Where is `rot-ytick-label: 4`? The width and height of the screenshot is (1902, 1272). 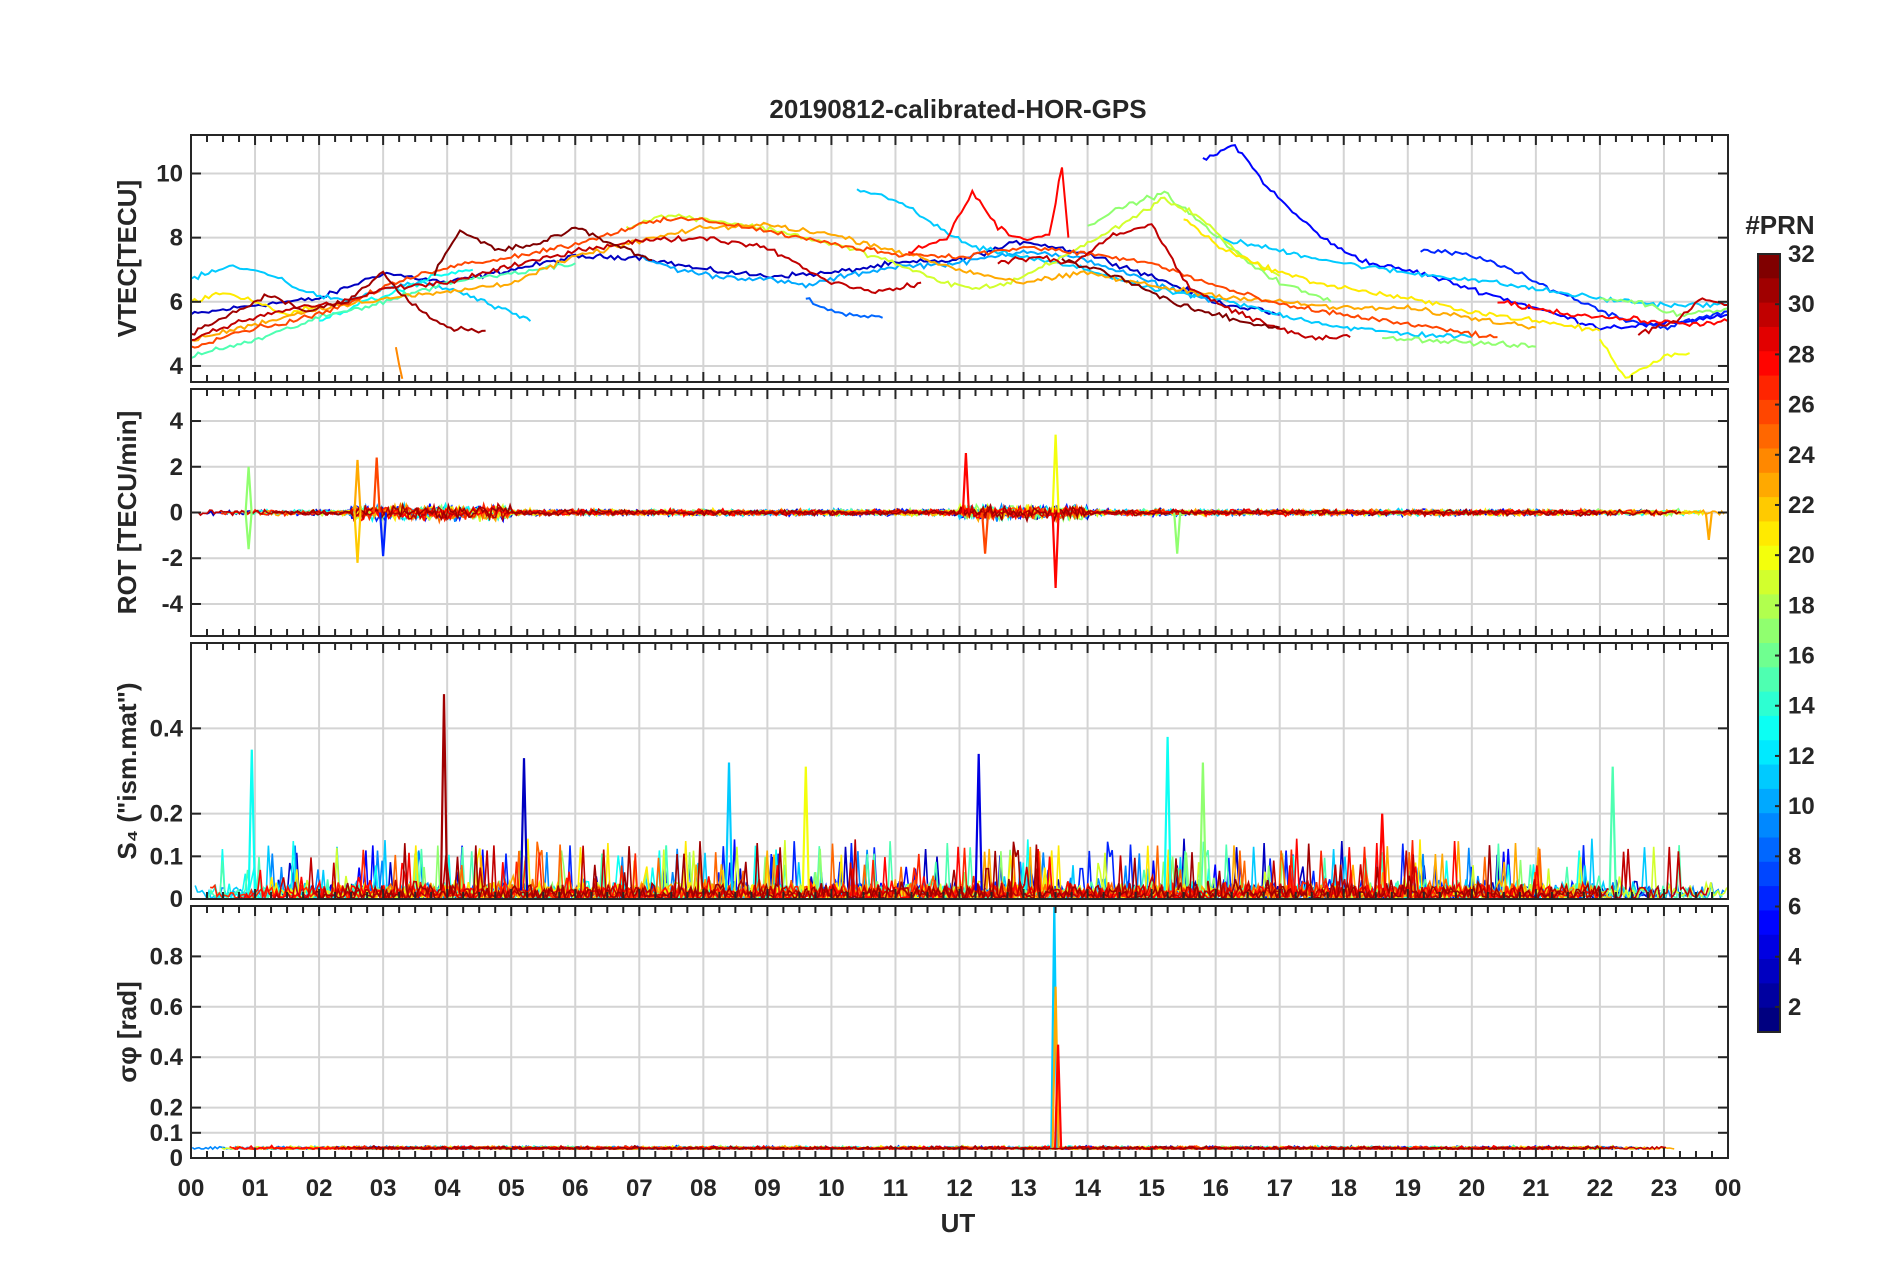
rot-ytick-label: 4 is located at coordinates (177, 421).